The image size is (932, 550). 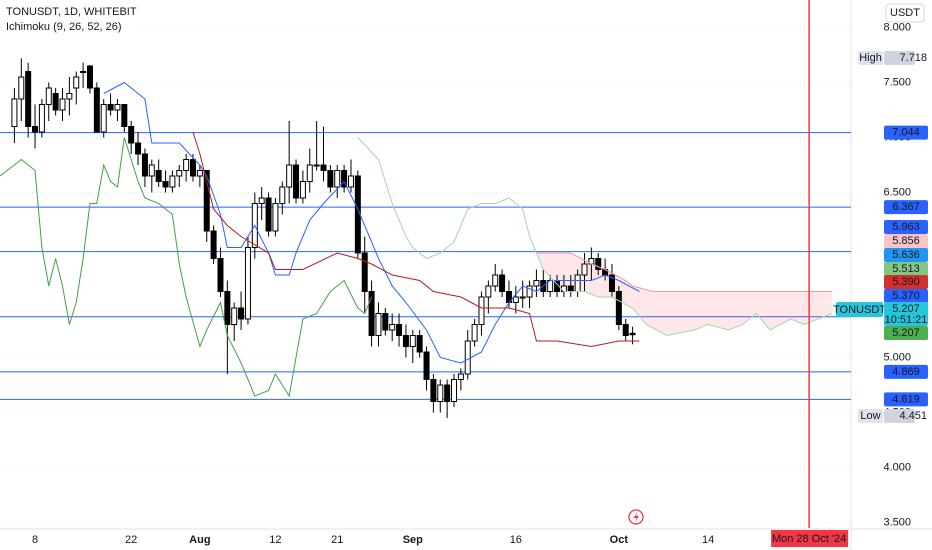 What do you see at coordinates (684, 272) in the screenshot?
I see `indicator-line` at bounding box center [684, 272].